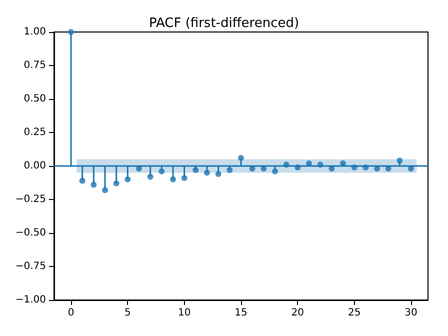 This screenshot has width=448, height=336. What do you see at coordinates (241, 313) in the screenshot?
I see `x-tick-label: 15` at bounding box center [241, 313].